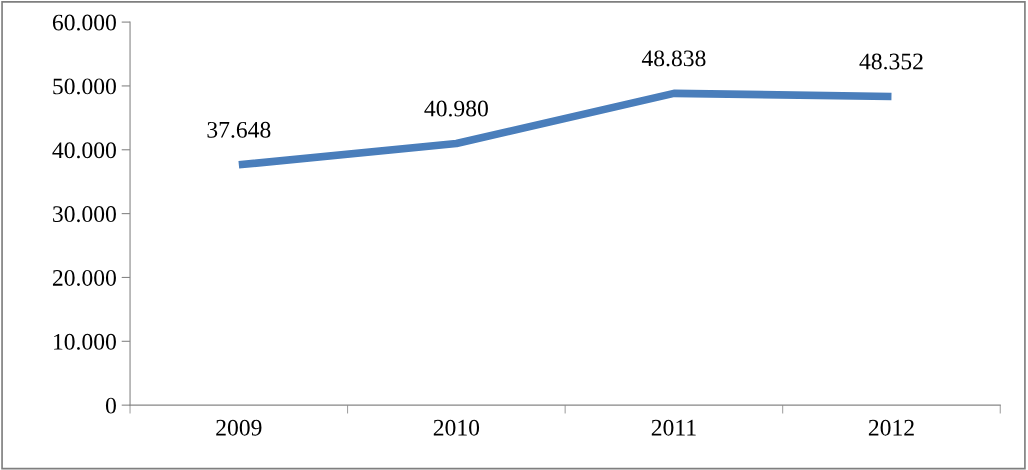  What do you see at coordinates (239, 427) in the screenshot?
I see `x-tick-label: 2009` at bounding box center [239, 427].